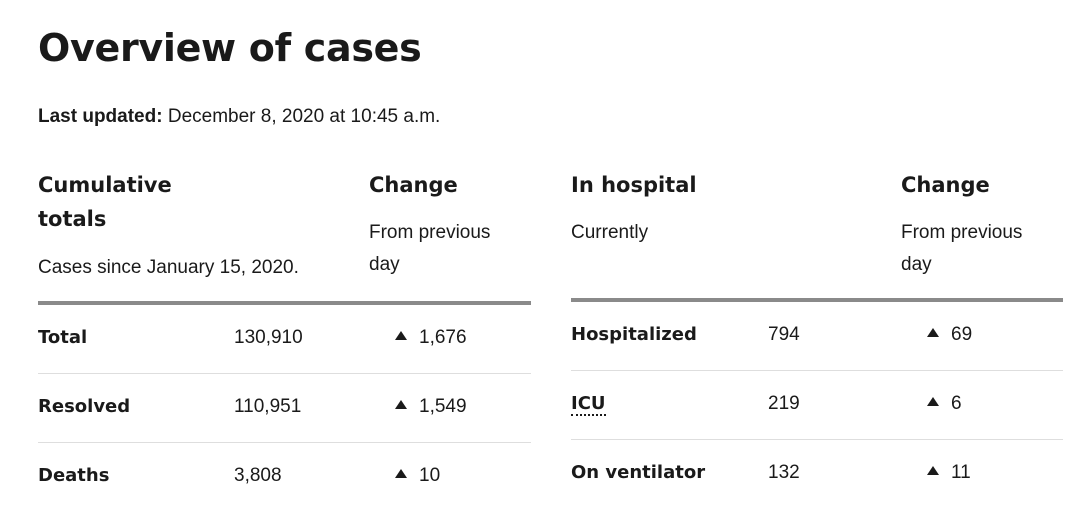 Image resolution: width=1080 pixels, height=511 pixels. I want to click on row-change: 6, so click(944, 404).